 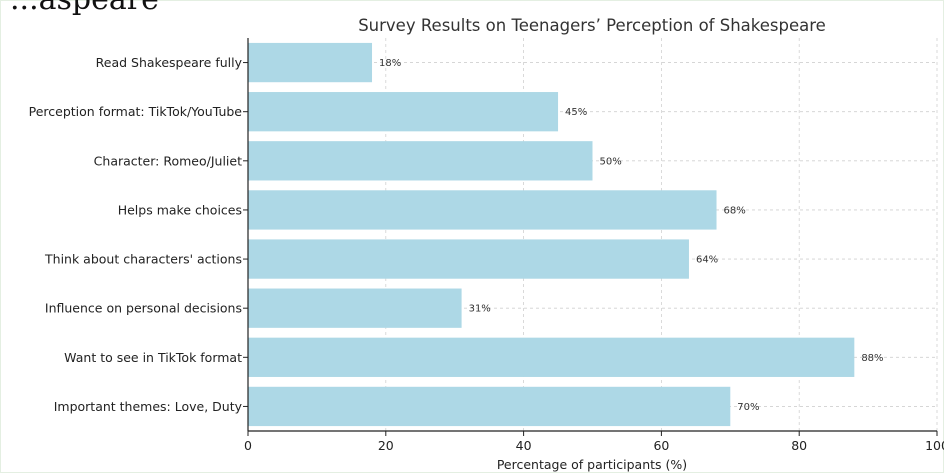 I want to click on category-label: Perception format: TikTok/YouTube, so click(x=136, y=111).